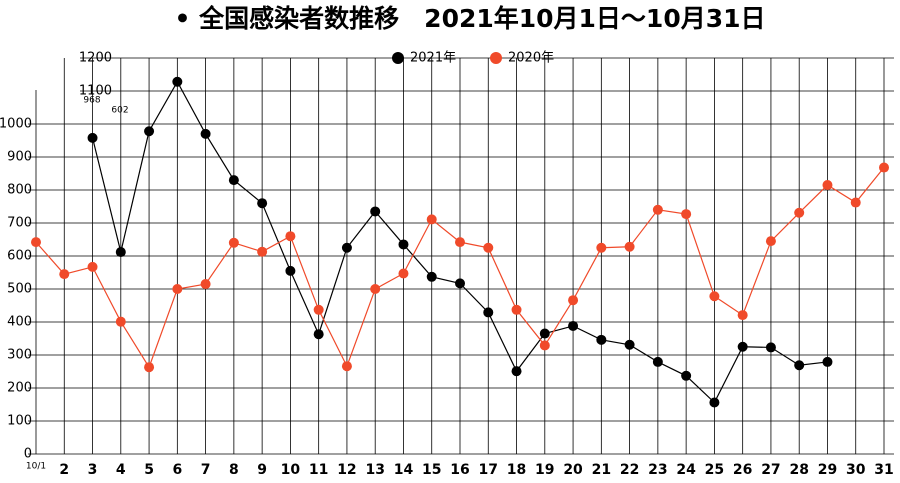 This screenshot has width=900, height=483. What do you see at coordinates (64, 470) in the screenshot?
I see `x-tick-label: 2` at bounding box center [64, 470].